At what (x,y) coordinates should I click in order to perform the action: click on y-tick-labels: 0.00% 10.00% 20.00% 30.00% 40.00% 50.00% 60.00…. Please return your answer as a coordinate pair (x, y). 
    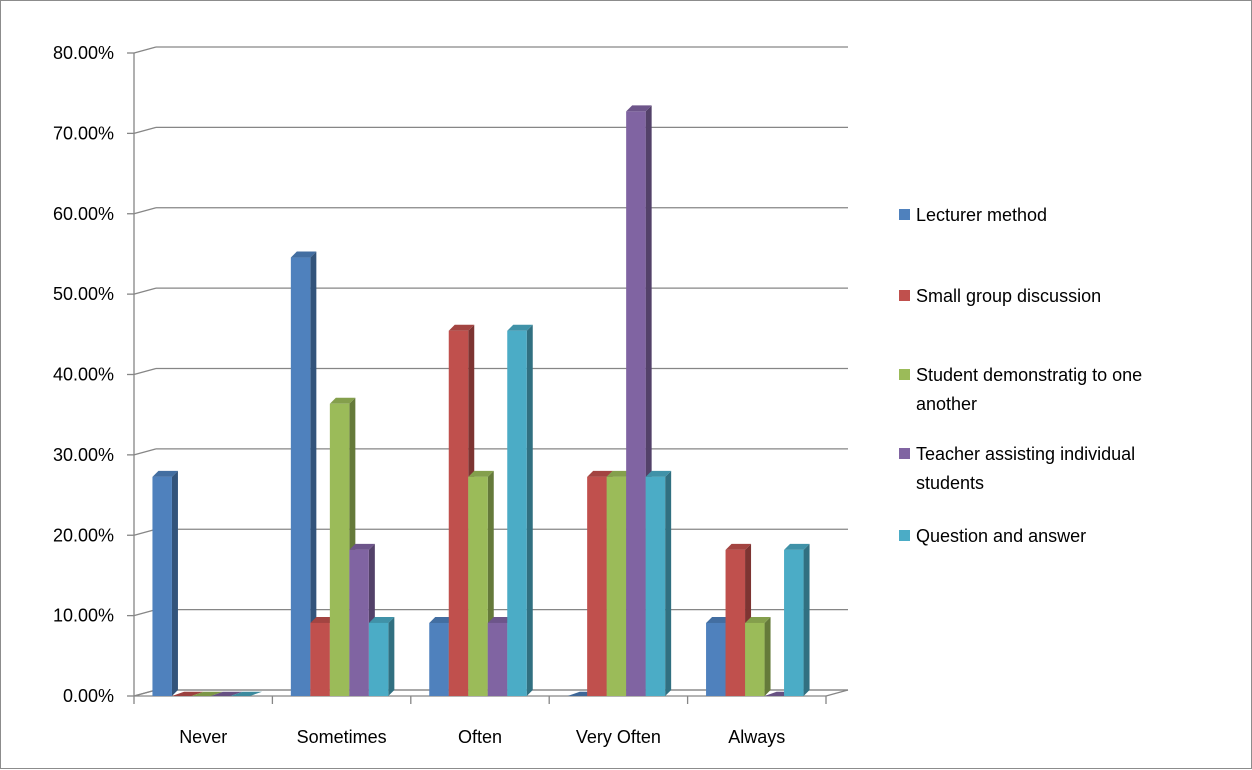
    Looking at the image, I should click on (83, 374).